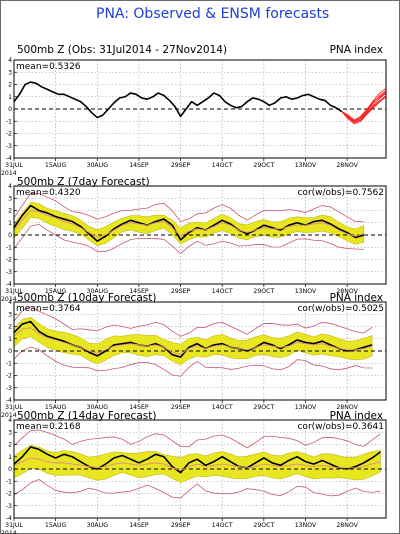 Image resolution: width=400 pixels, height=534 pixels. Describe the element at coordinates (122, 50) in the screenshot. I see `panel-title: 500mb Z (Obs: 31Jul2014 - 27Nov2014)` at that location.